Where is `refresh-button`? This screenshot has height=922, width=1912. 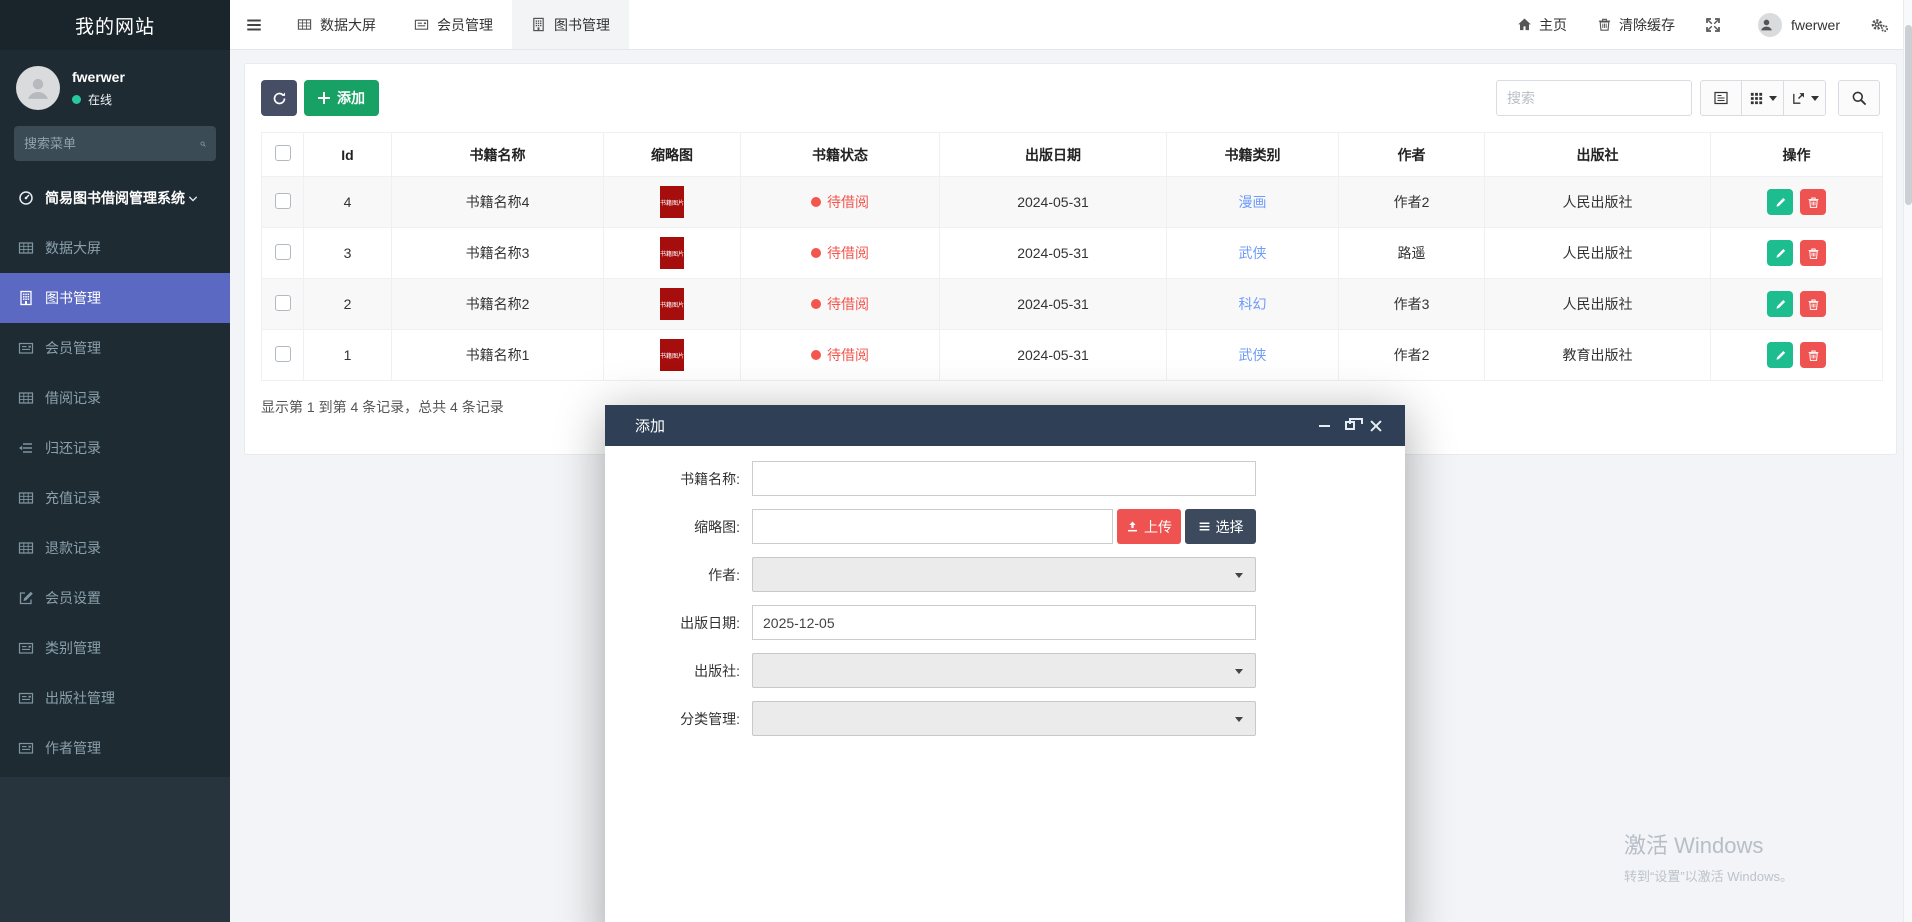 refresh-button is located at coordinates (279, 98).